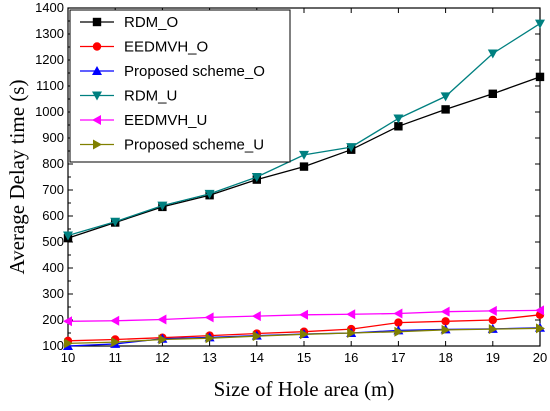  Describe the element at coordinates (162, 357) in the screenshot. I see `x-tick-label: 12` at that location.